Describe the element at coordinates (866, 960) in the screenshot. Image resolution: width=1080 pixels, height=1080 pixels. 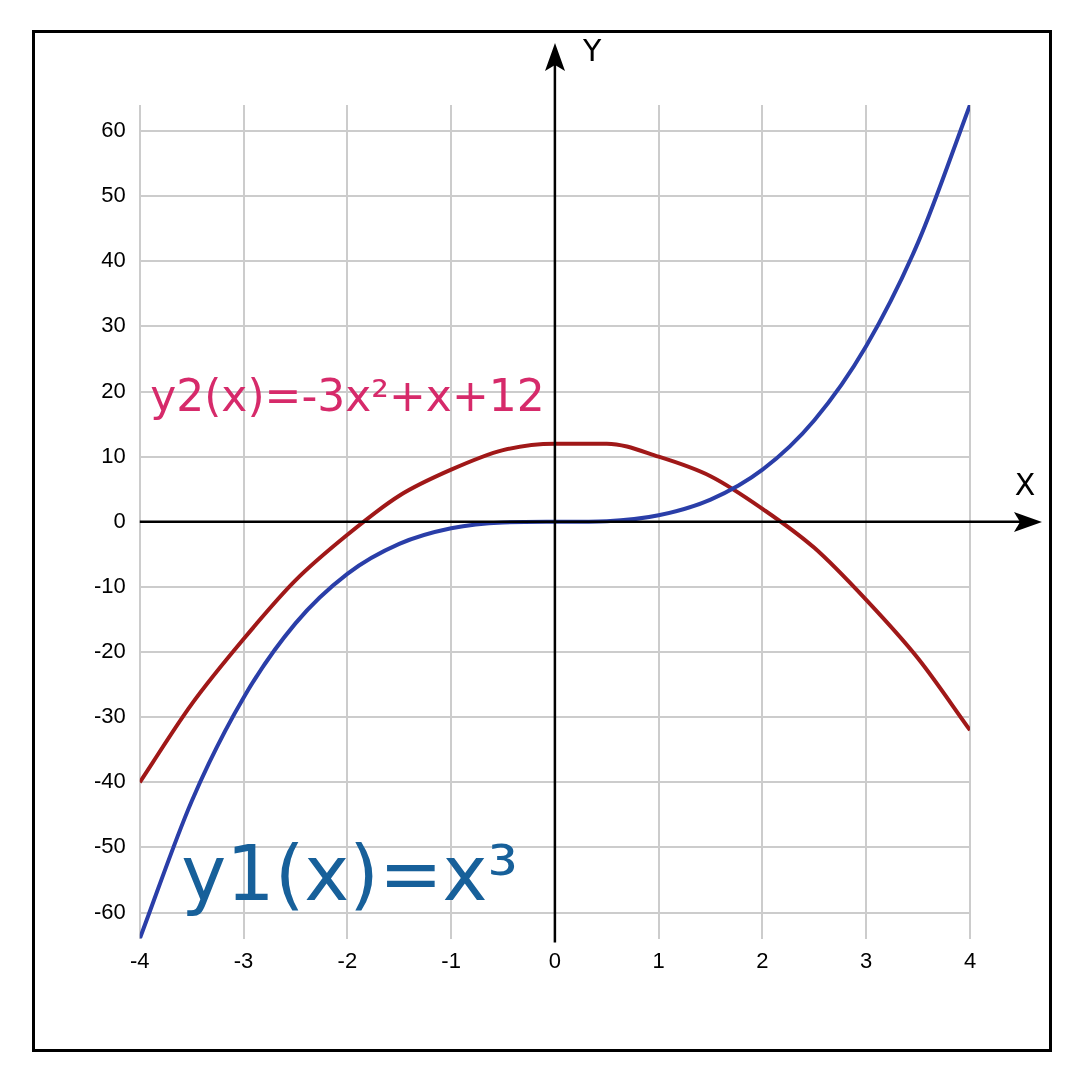
I see `x-tick-label: 3` at that location.